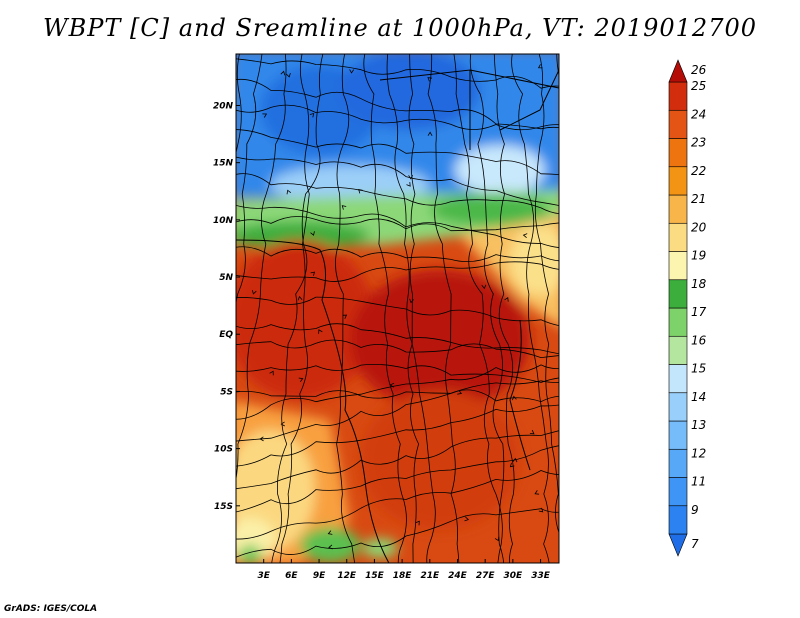 The image size is (800, 618). I want to click on x-tick-label: 33E, so click(541, 576).